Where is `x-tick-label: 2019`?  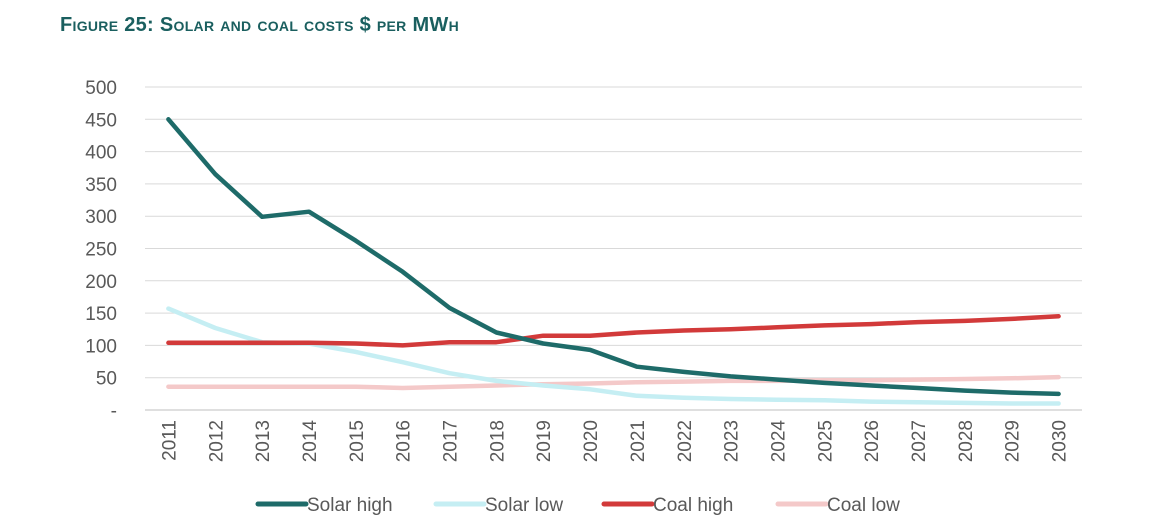
x-tick-label: 2019 is located at coordinates (544, 441).